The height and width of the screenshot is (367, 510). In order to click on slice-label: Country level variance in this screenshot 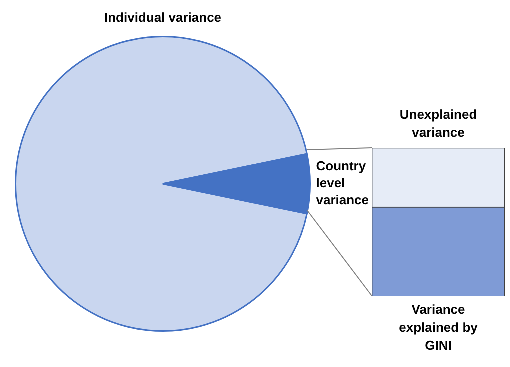, I will do `click(343, 183)`.